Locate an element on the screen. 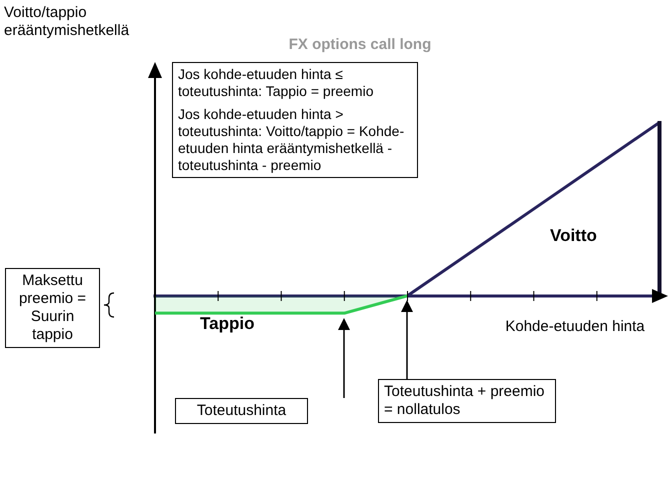  text: Voitto/tappio erääntymishetkellä is located at coordinates (67, 22).